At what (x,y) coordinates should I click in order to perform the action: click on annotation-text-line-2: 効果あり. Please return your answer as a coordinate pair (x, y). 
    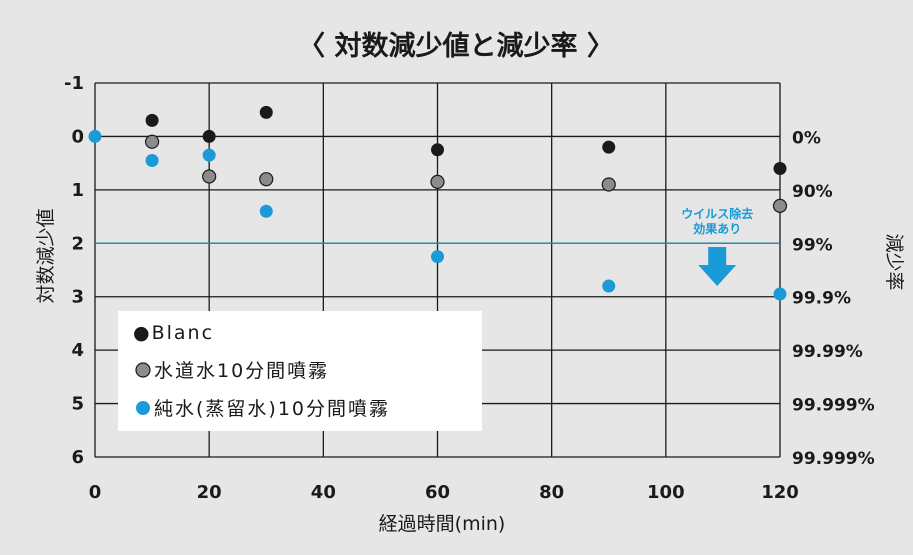
    Looking at the image, I should click on (717, 228).